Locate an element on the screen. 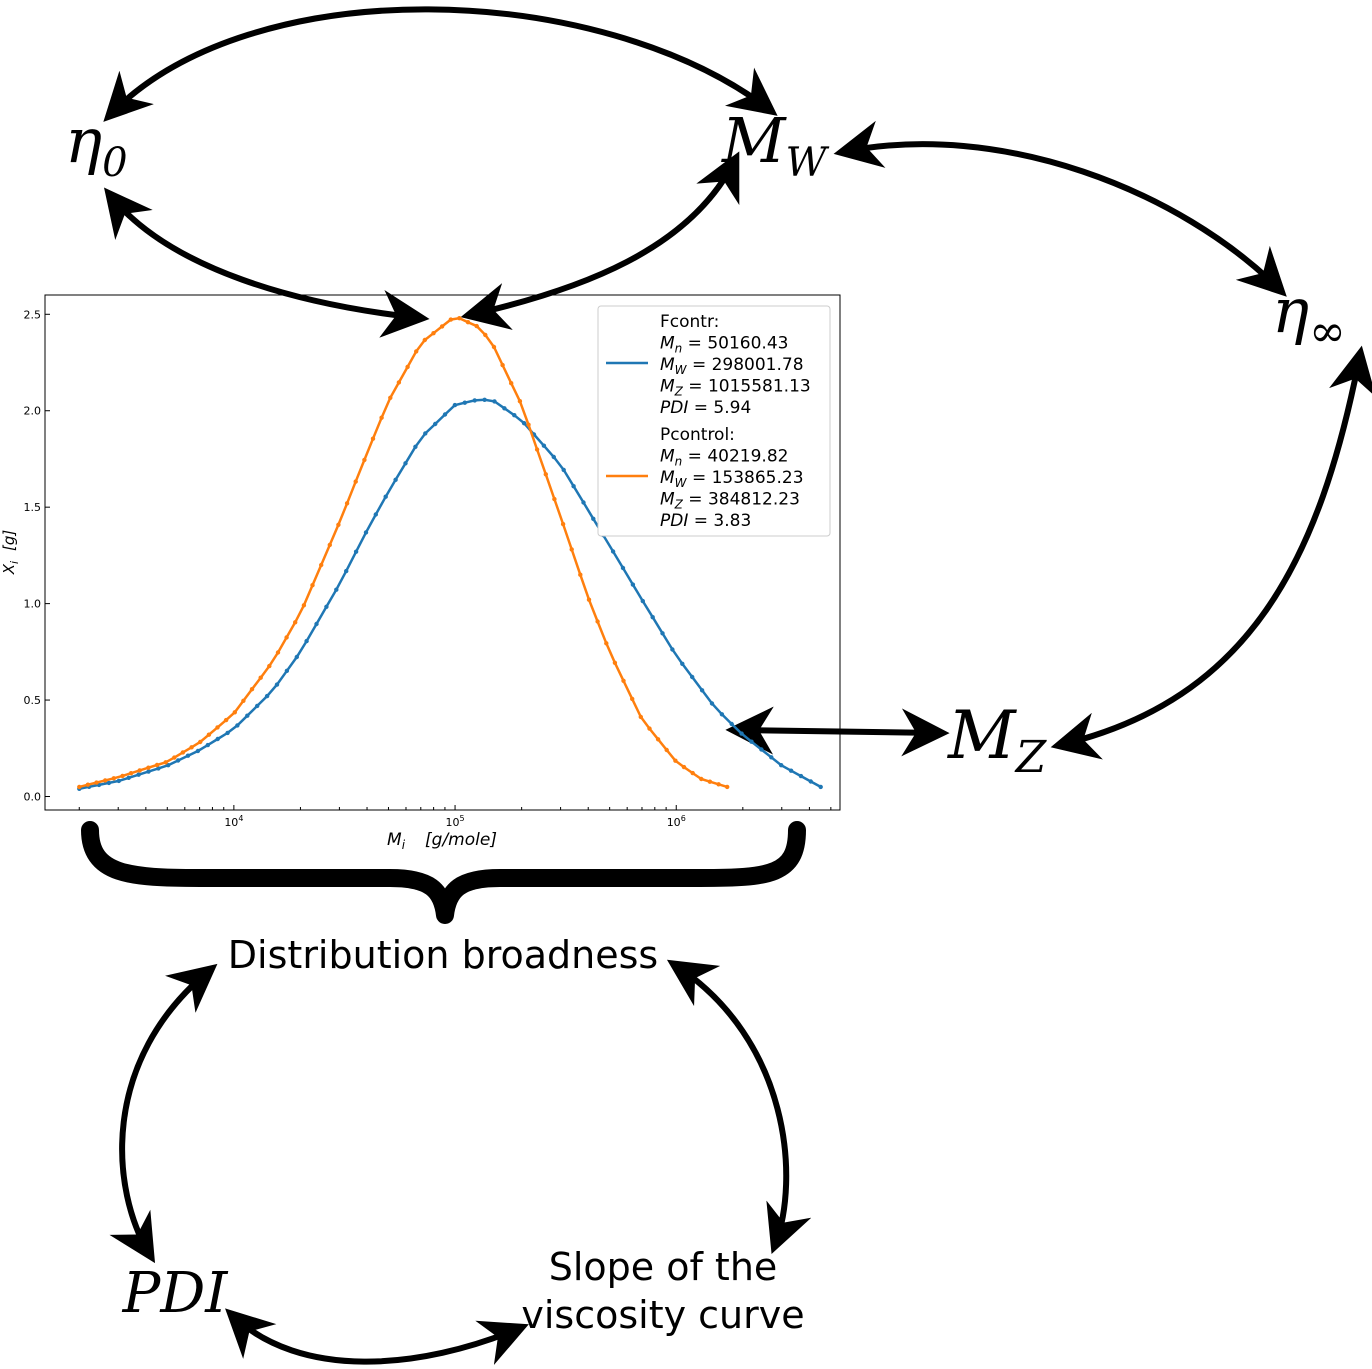 The image size is (1372, 1369). x-tick-label: 10⁵ is located at coordinates (455, 821).